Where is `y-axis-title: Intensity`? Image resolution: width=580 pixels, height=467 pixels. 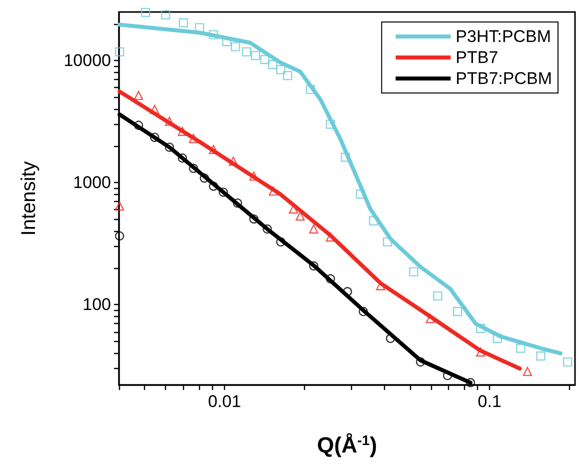
y-axis-title: Intensity is located at coordinates (29, 198).